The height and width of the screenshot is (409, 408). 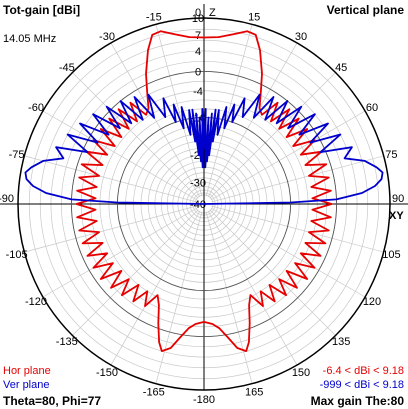 I want to click on xy-axis-label: XY, so click(x=396, y=216).